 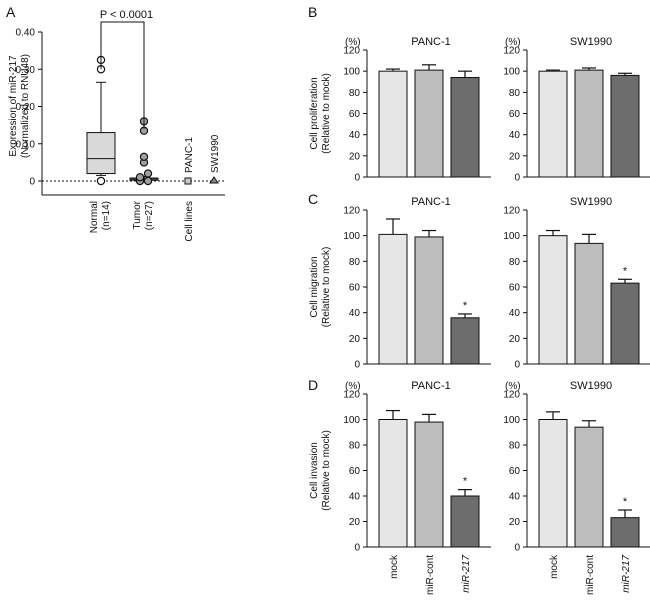 What do you see at coordinates (189, 221) in the screenshot?
I see `a-cell-lines-label: Cell lines` at bounding box center [189, 221].